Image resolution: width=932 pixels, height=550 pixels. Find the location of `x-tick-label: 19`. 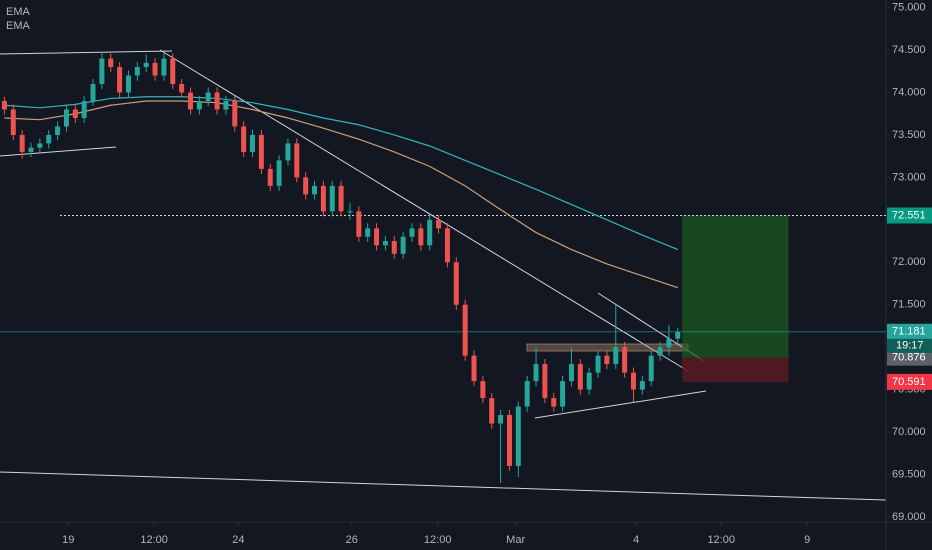

x-tick-label: 19 is located at coordinates (68, 540).